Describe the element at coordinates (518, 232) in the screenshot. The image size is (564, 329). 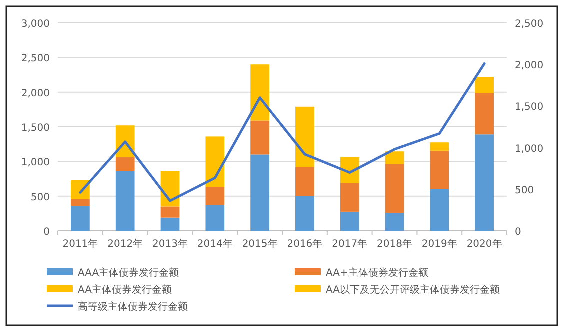
I see `y2-tick-label: 0` at that location.